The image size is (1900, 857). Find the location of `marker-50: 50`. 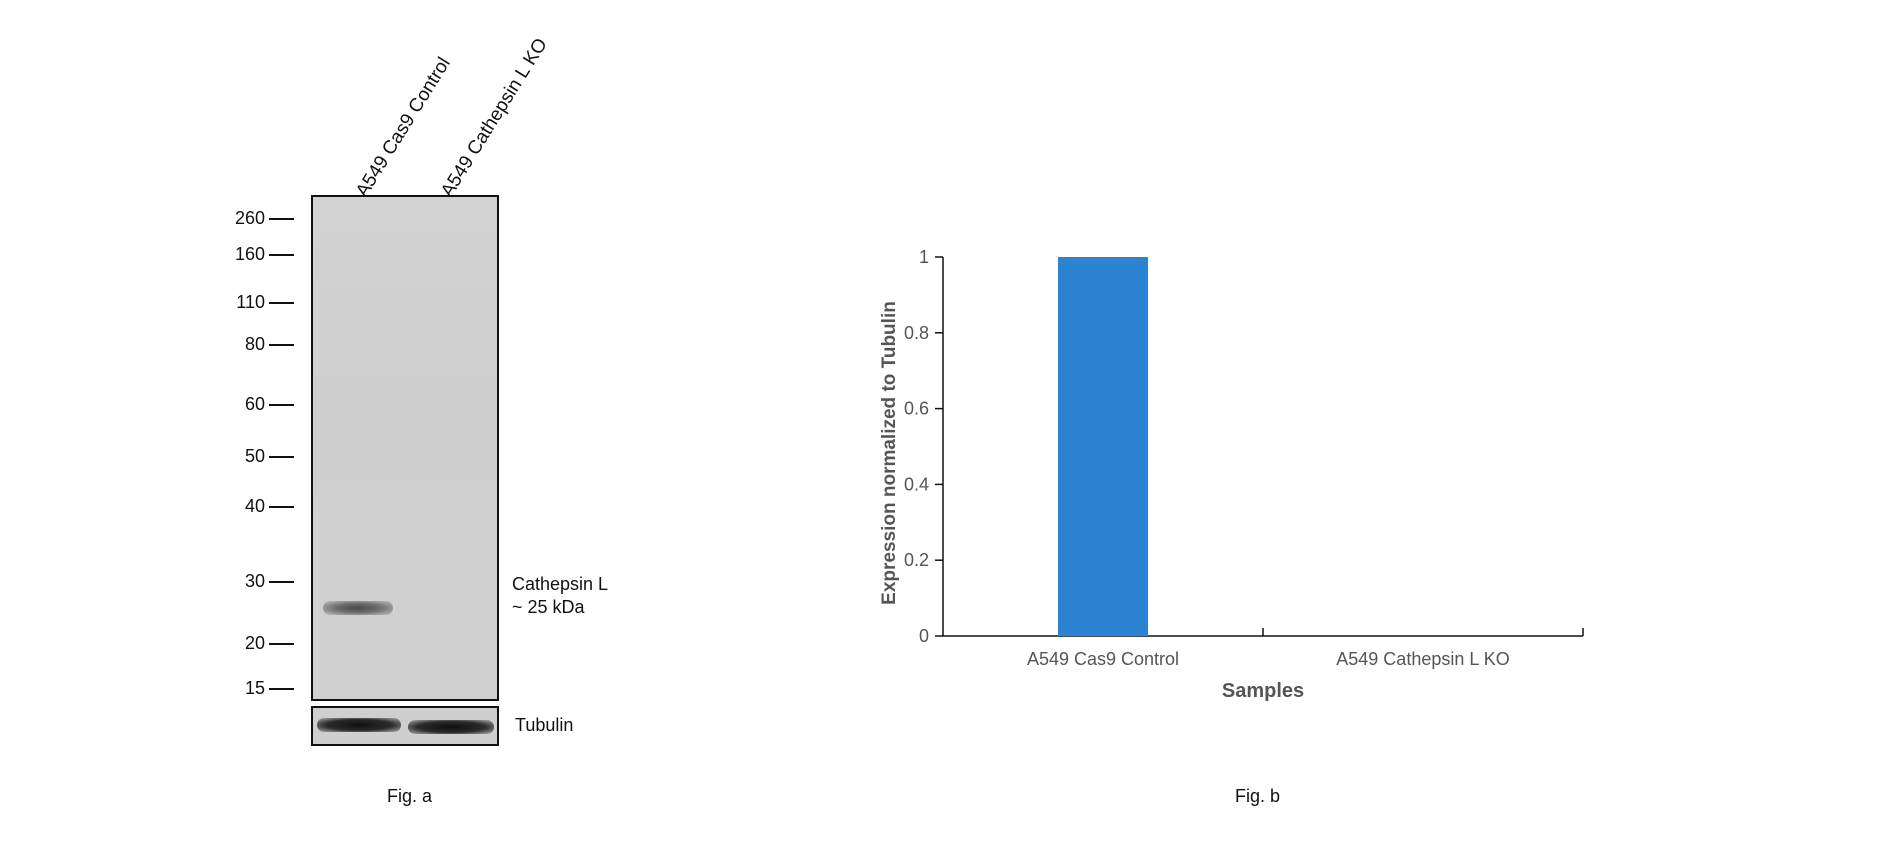

marker-50: 50 is located at coordinates (259, 456).